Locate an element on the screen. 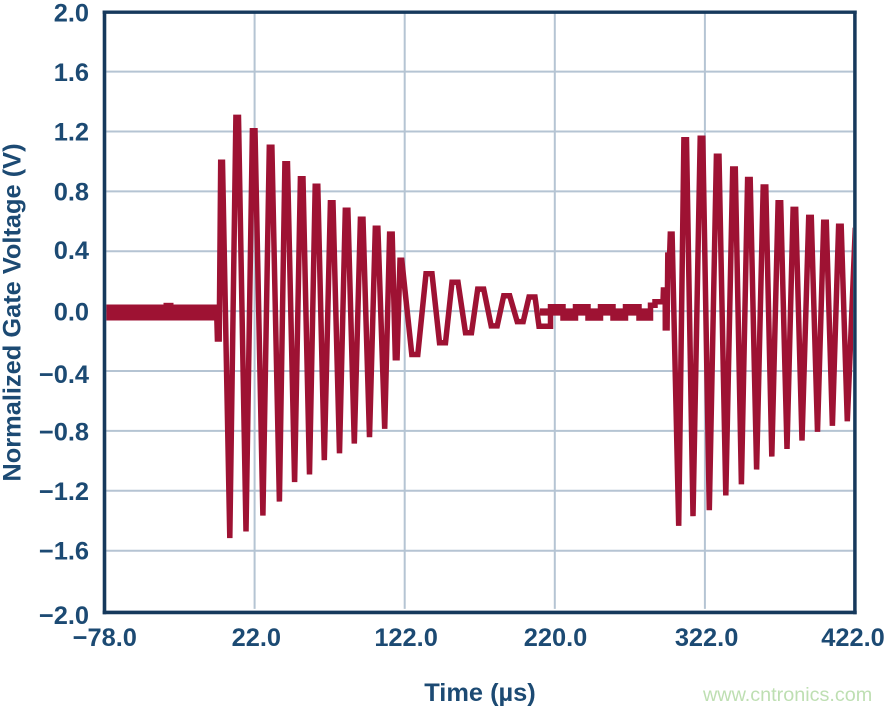 The height and width of the screenshot is (708, 888). svg-text: −2.0 is located at coordinates (64, 616).